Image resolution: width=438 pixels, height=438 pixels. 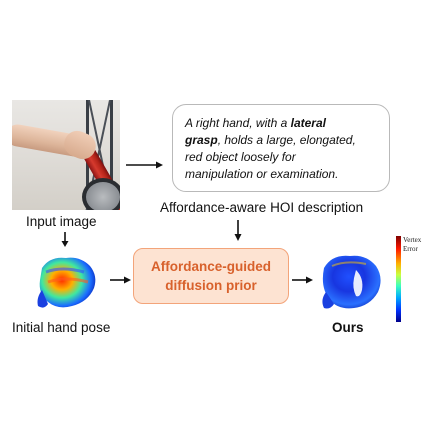 I want to click on arrow-hand-to-prior, so click(x=120, y=280).